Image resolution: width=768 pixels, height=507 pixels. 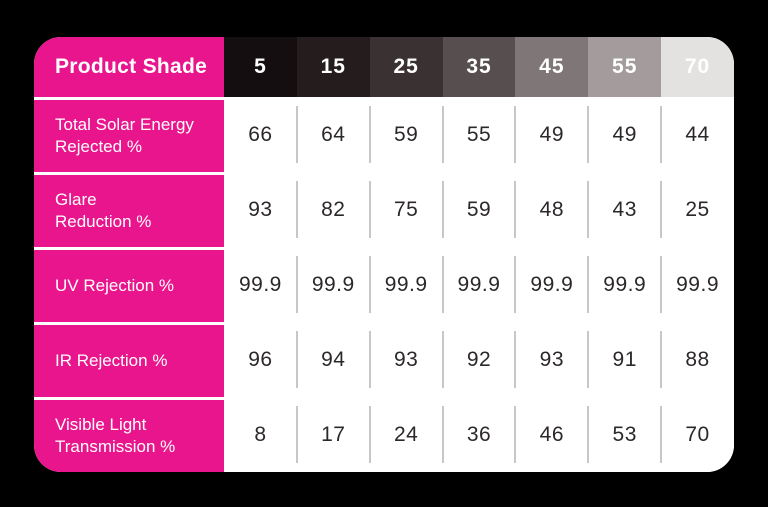 I want to click on value-cell: 36, so click(x=478, y=434).